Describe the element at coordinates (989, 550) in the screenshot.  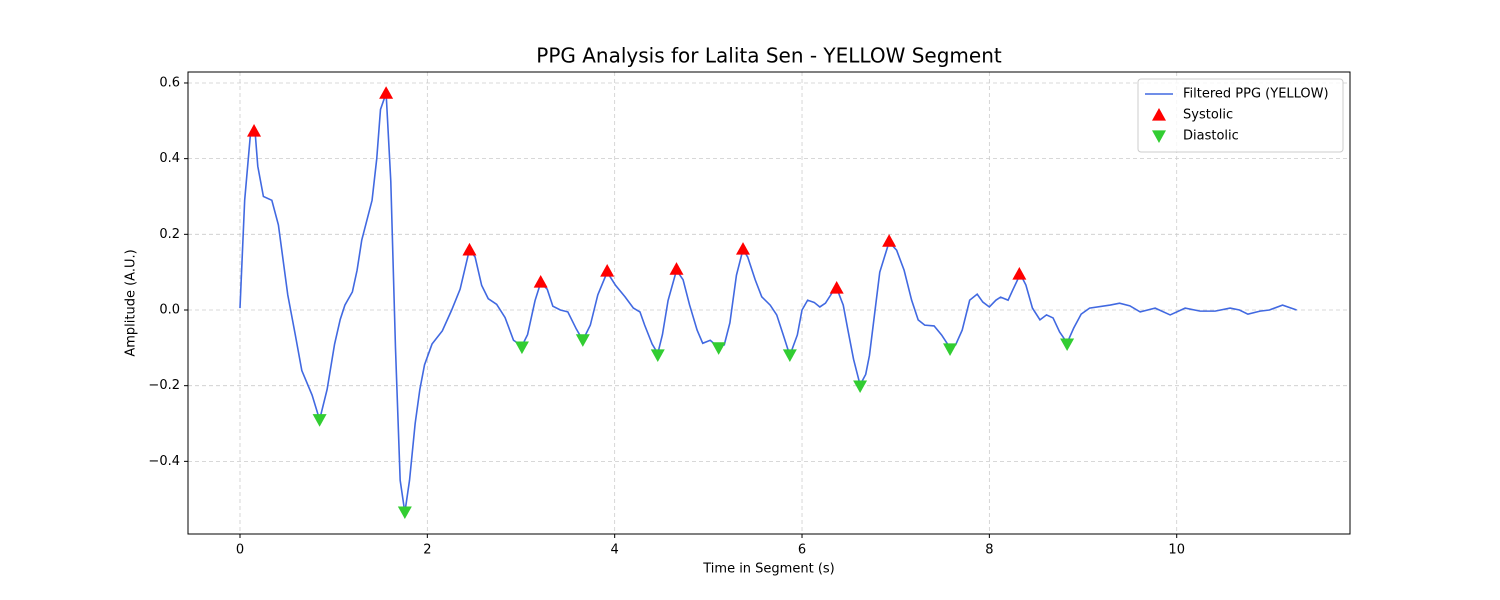
I see `x-tick-label: 8` at that location.